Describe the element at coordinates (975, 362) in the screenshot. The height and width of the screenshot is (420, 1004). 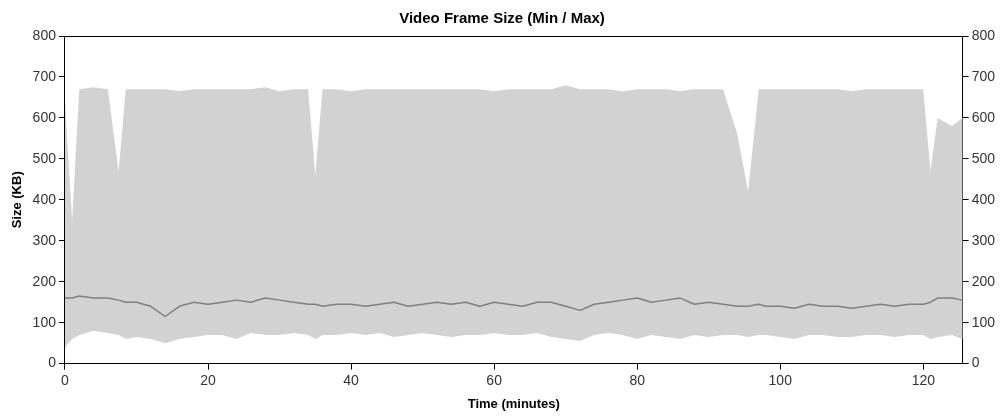
I see `y2-tick-label: 0` at that location.